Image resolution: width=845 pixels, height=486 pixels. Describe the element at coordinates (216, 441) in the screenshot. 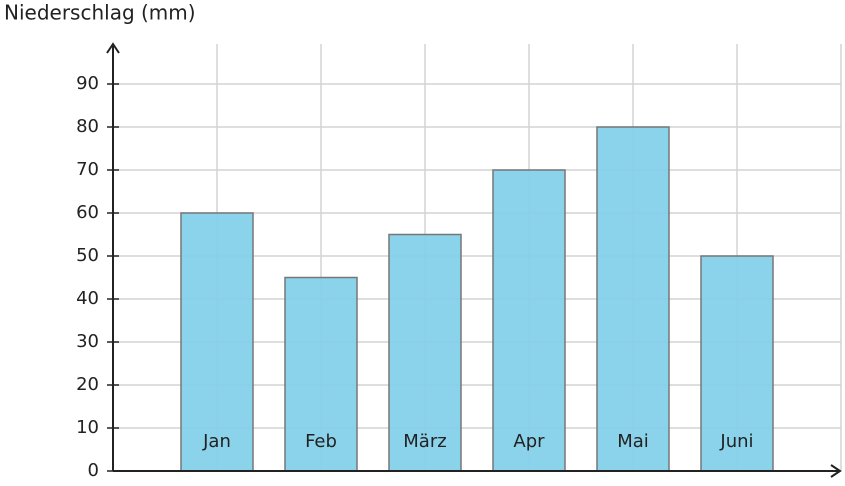

I see `x-tick-label: Jan` at that location.